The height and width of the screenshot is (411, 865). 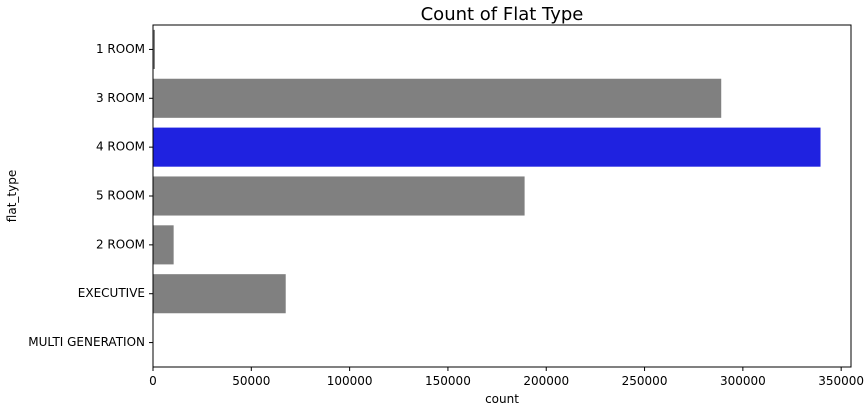 What do you see at coordinates (645, 381) in the screenshot?
I see `x-tick-label: 250000` at bounding box center [645, 381].